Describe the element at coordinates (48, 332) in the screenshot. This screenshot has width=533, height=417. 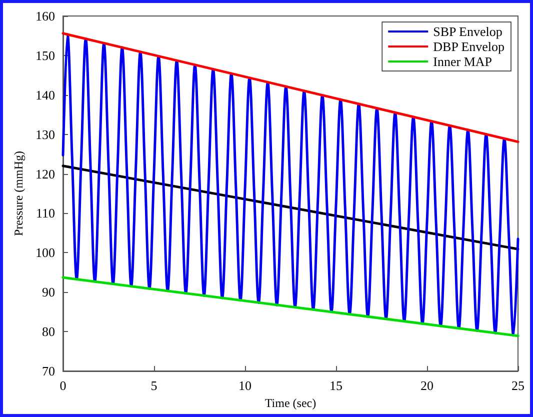
I see `y-tick-label: 80` at that location.